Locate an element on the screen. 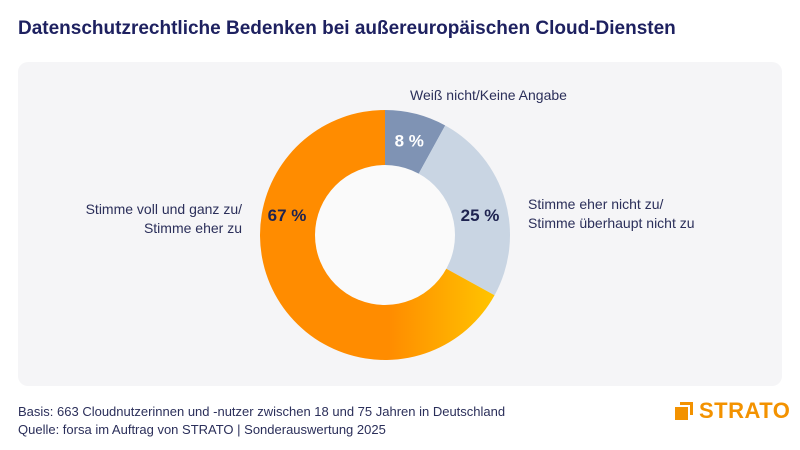 Image resolution: width=800 pixels, height=450 pixels. data-label: 67 % is located at coordinates (287, 215).